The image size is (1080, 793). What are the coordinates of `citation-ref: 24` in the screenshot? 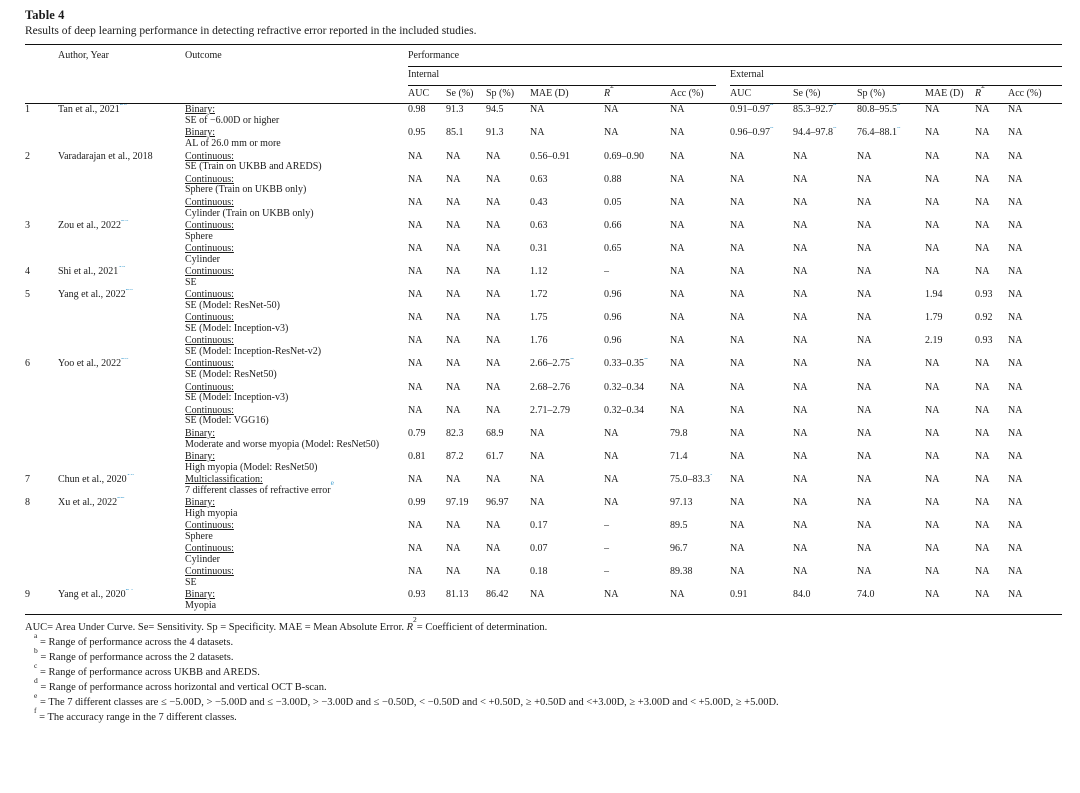 It's located at (130, 590).